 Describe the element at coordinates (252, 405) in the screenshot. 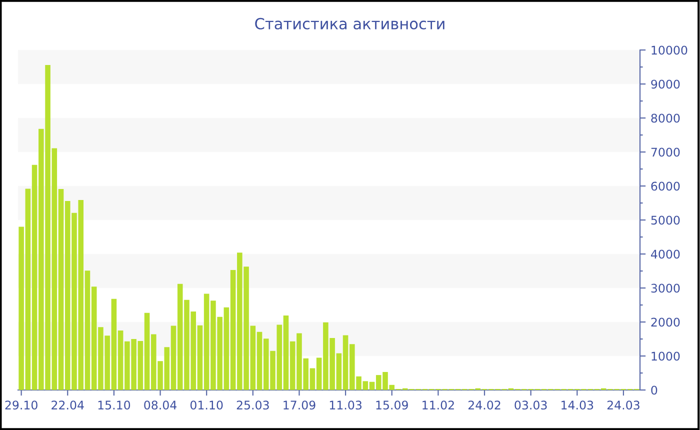

I see `x-tick-label: 25.03` at that location.